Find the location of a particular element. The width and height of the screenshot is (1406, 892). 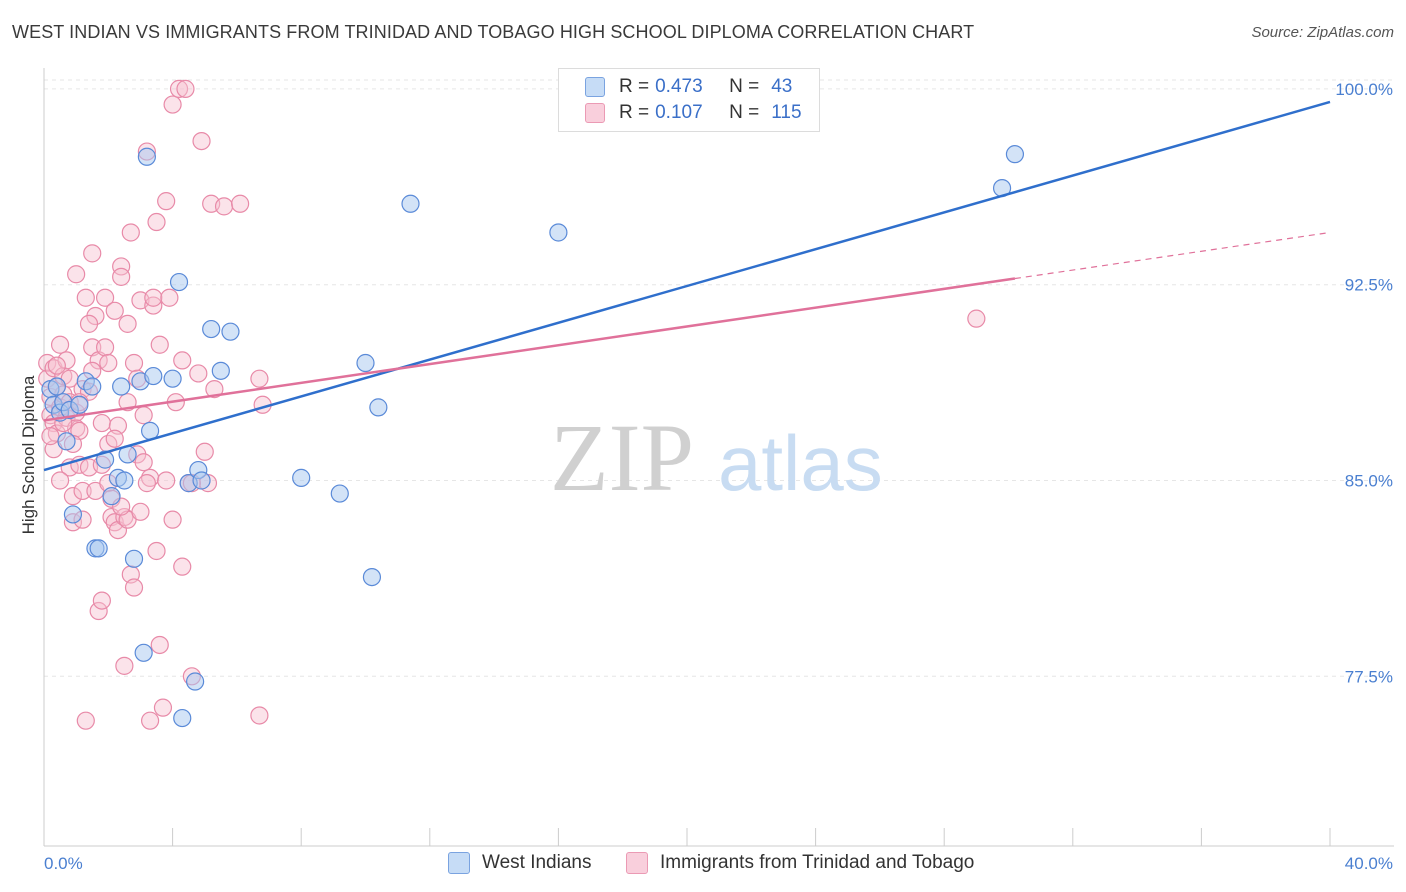

trend-line-trinidad is located at coordinates (529, 349).